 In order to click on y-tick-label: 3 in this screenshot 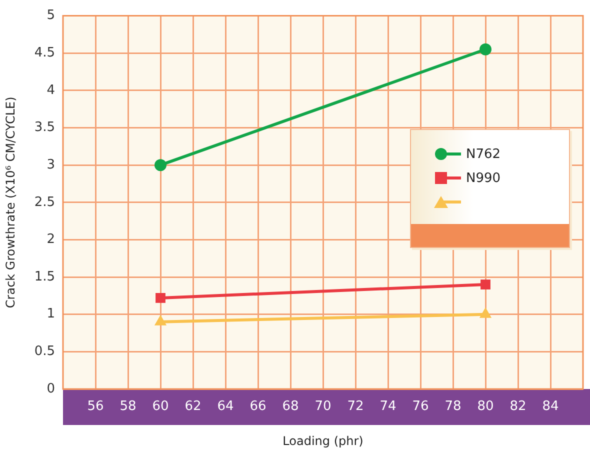, I will do `click(50, 164)`.